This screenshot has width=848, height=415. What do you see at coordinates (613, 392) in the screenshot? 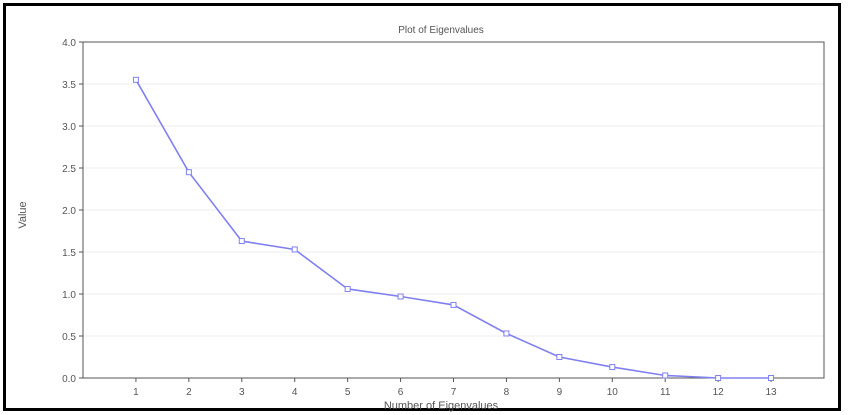
I see `x-tick-label: 10` at bounding box center [613, 392].